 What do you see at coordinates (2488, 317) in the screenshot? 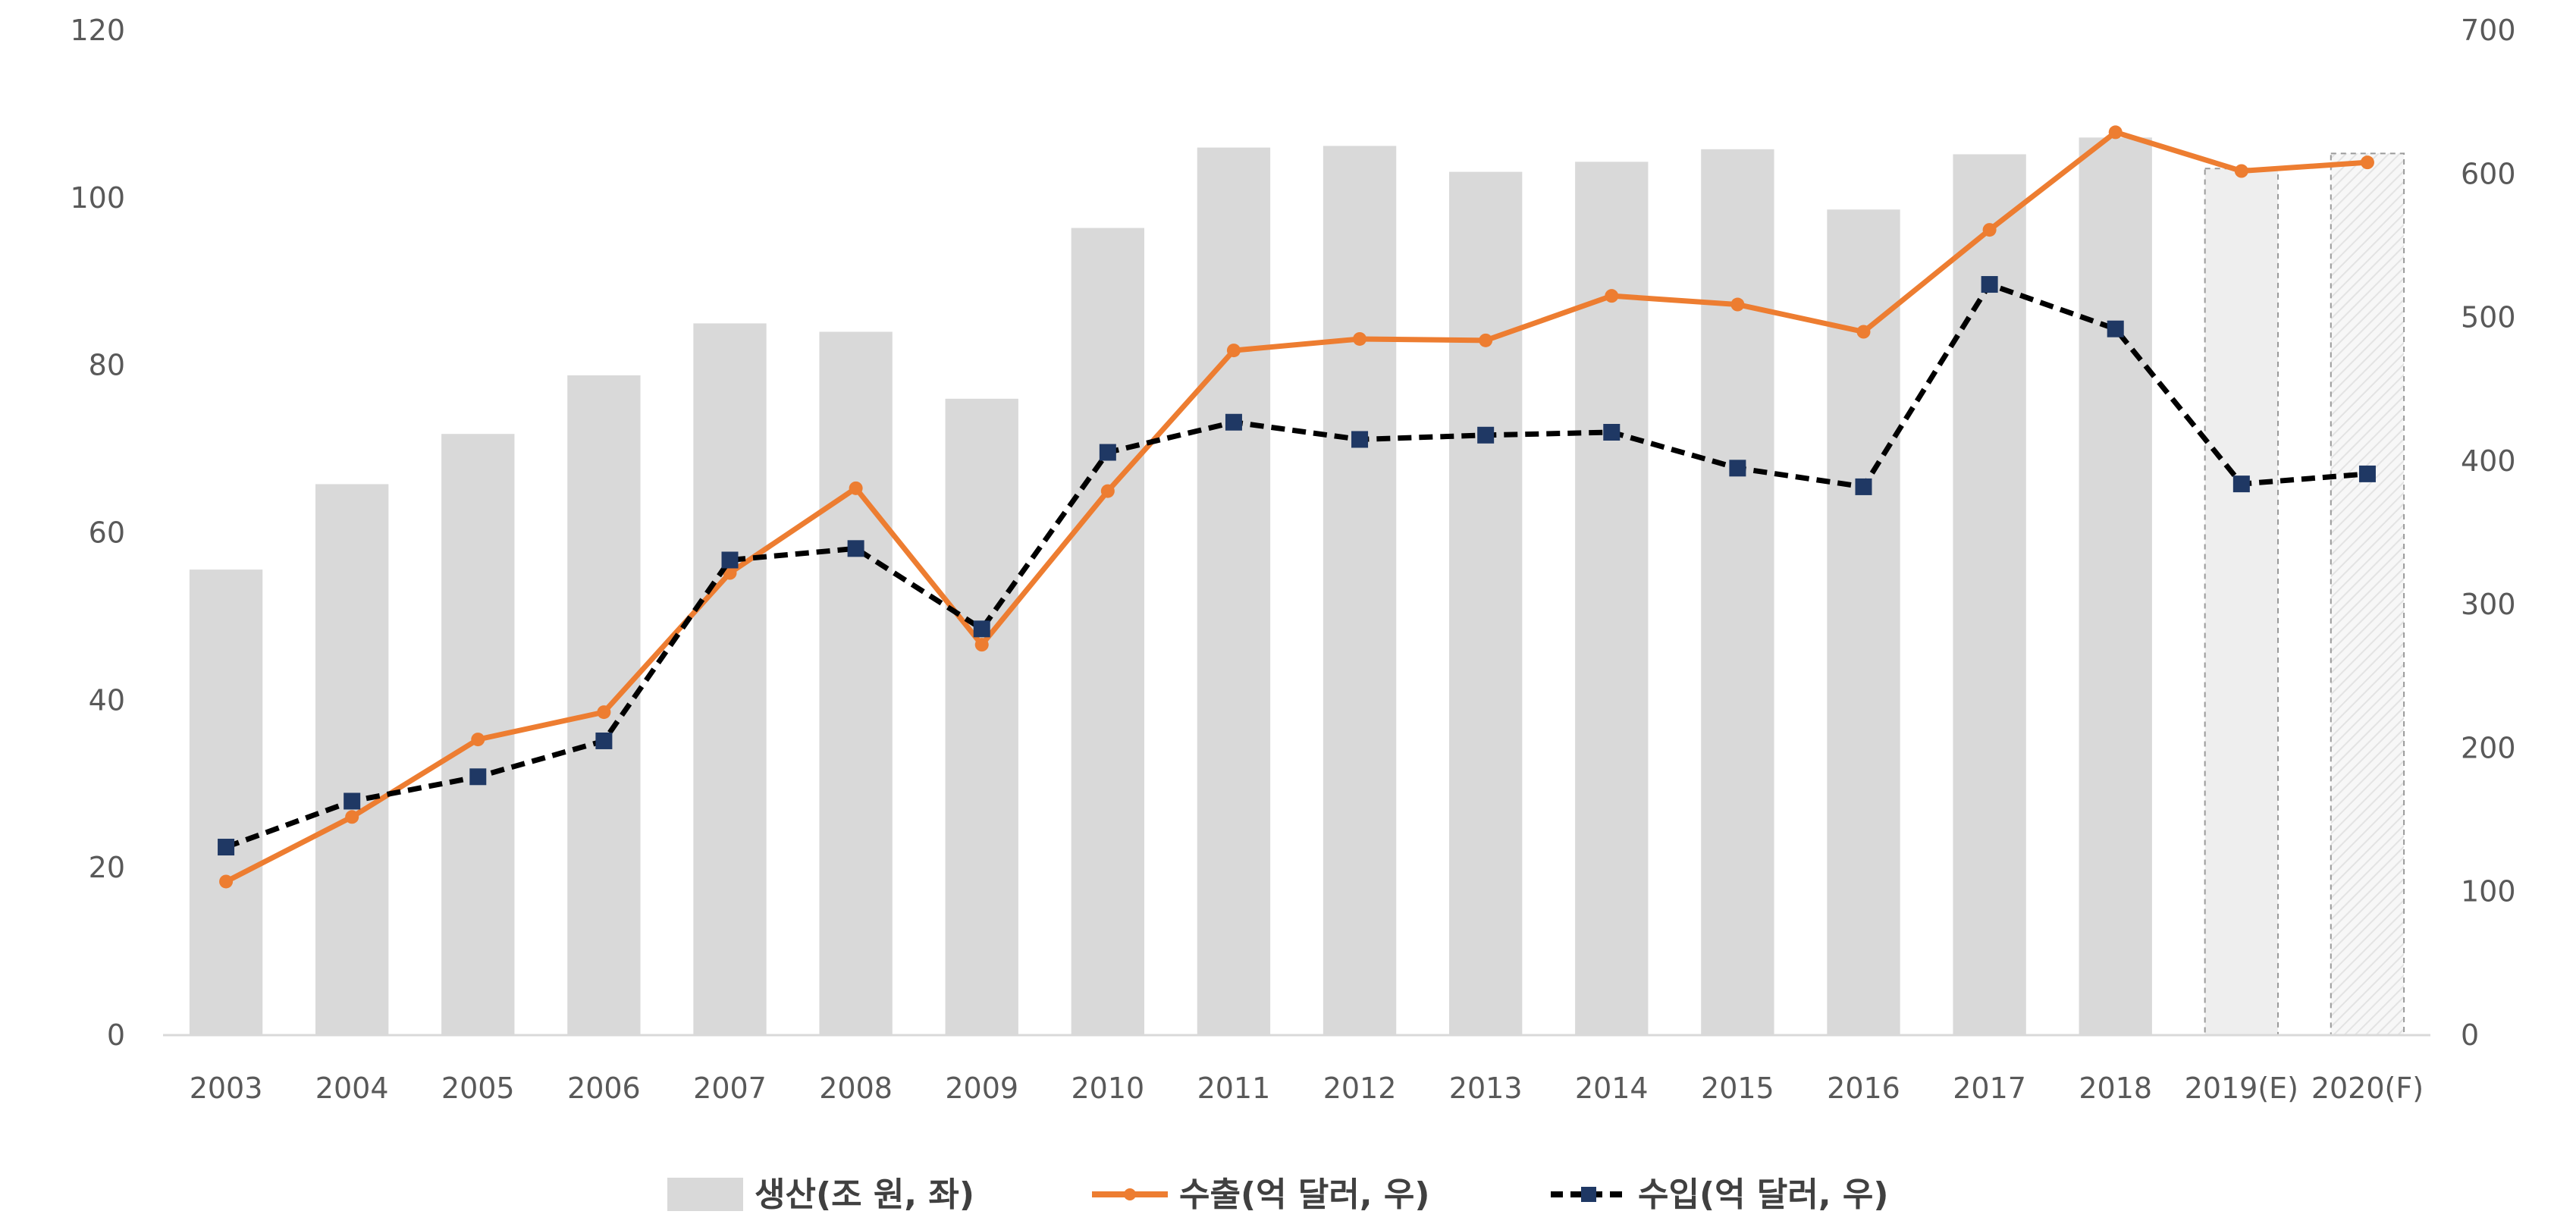
I see `right-tick-label: 500` at bounding box center [2488, 317].